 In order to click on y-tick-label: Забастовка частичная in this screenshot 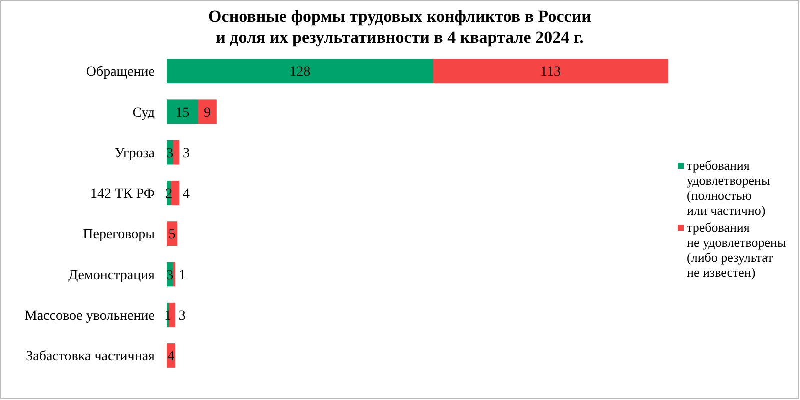, I will do `click(91, 357)`.